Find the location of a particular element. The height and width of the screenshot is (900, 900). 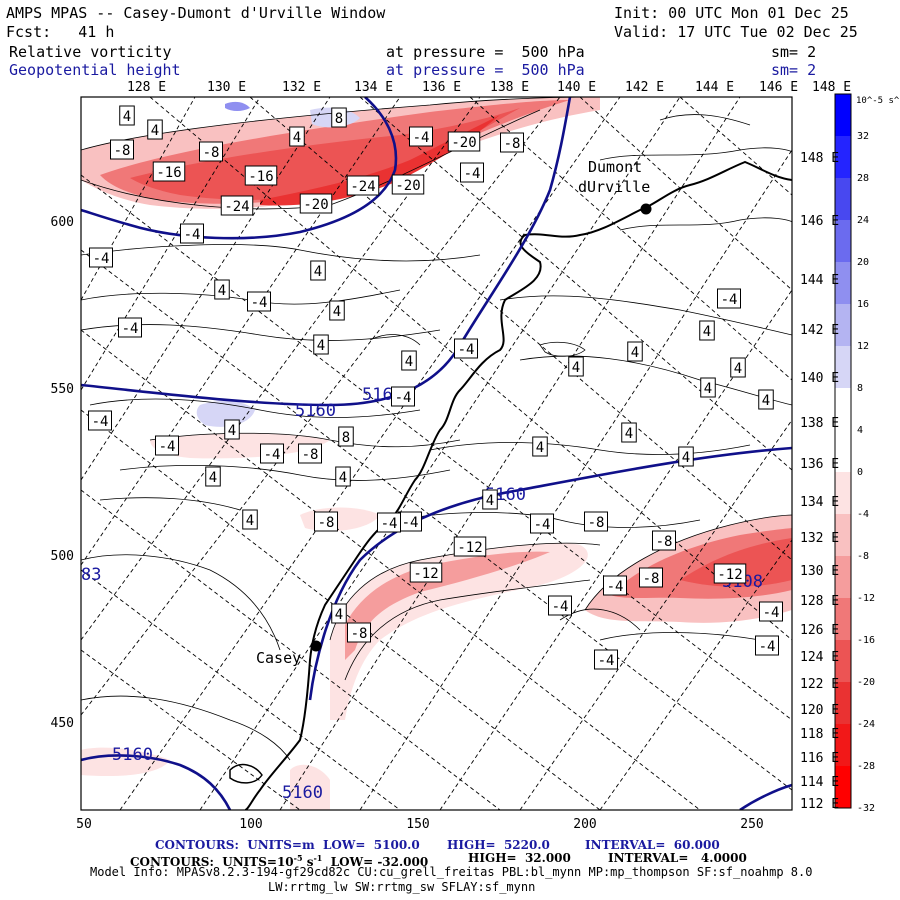

x-axis-tick-label: 200 is located at coordinates (584, 824).